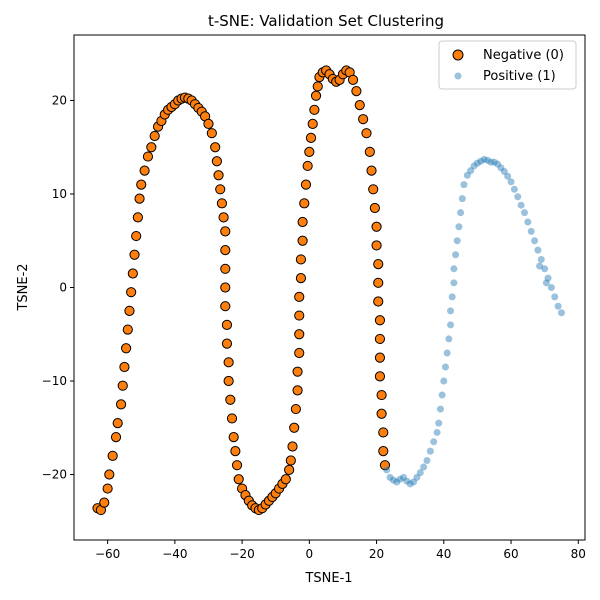  Describe the element at coordinates (578, 554) in the screenshot. I see `x-tick-label: 80` at that location.